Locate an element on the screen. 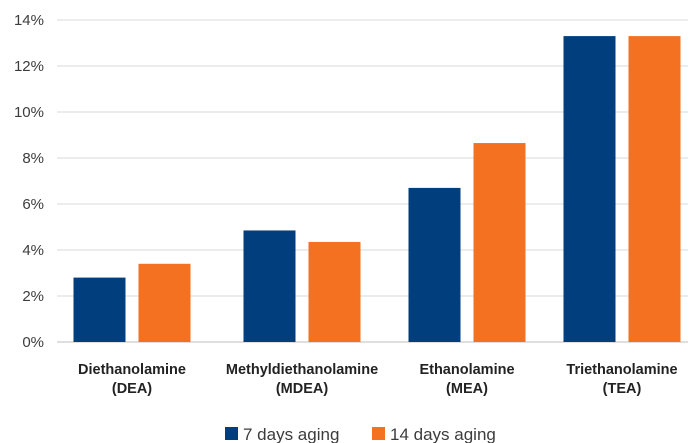 The width and height of the screenshot is (691, 443). category-label: Triethanolamine is located at coordinates (621, 370).